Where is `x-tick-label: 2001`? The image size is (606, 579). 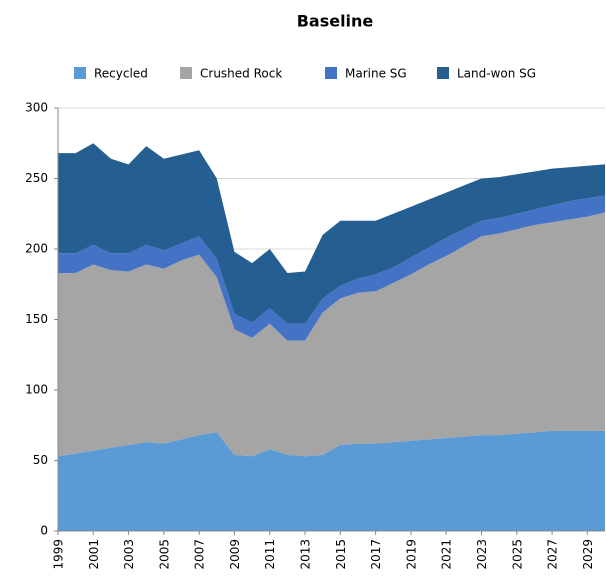 x-tick-label: 2001 is located at coordinates (94, 554).